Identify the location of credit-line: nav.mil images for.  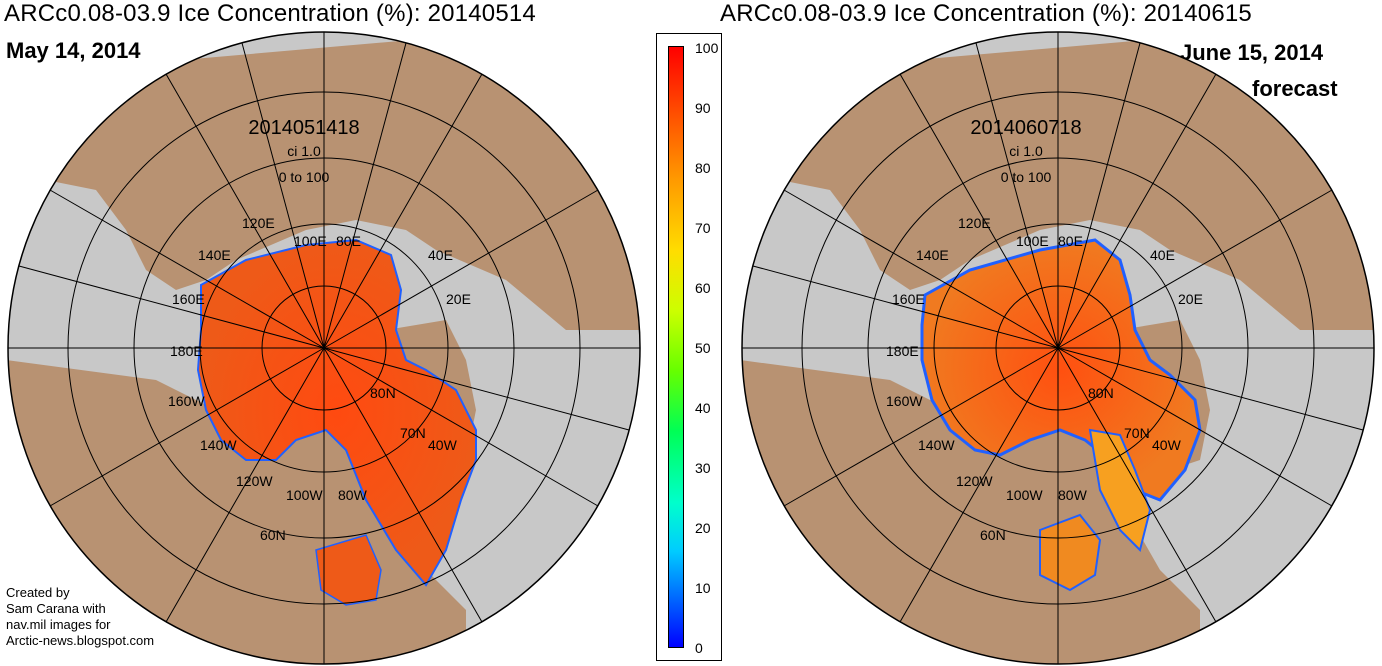
(58, 624).